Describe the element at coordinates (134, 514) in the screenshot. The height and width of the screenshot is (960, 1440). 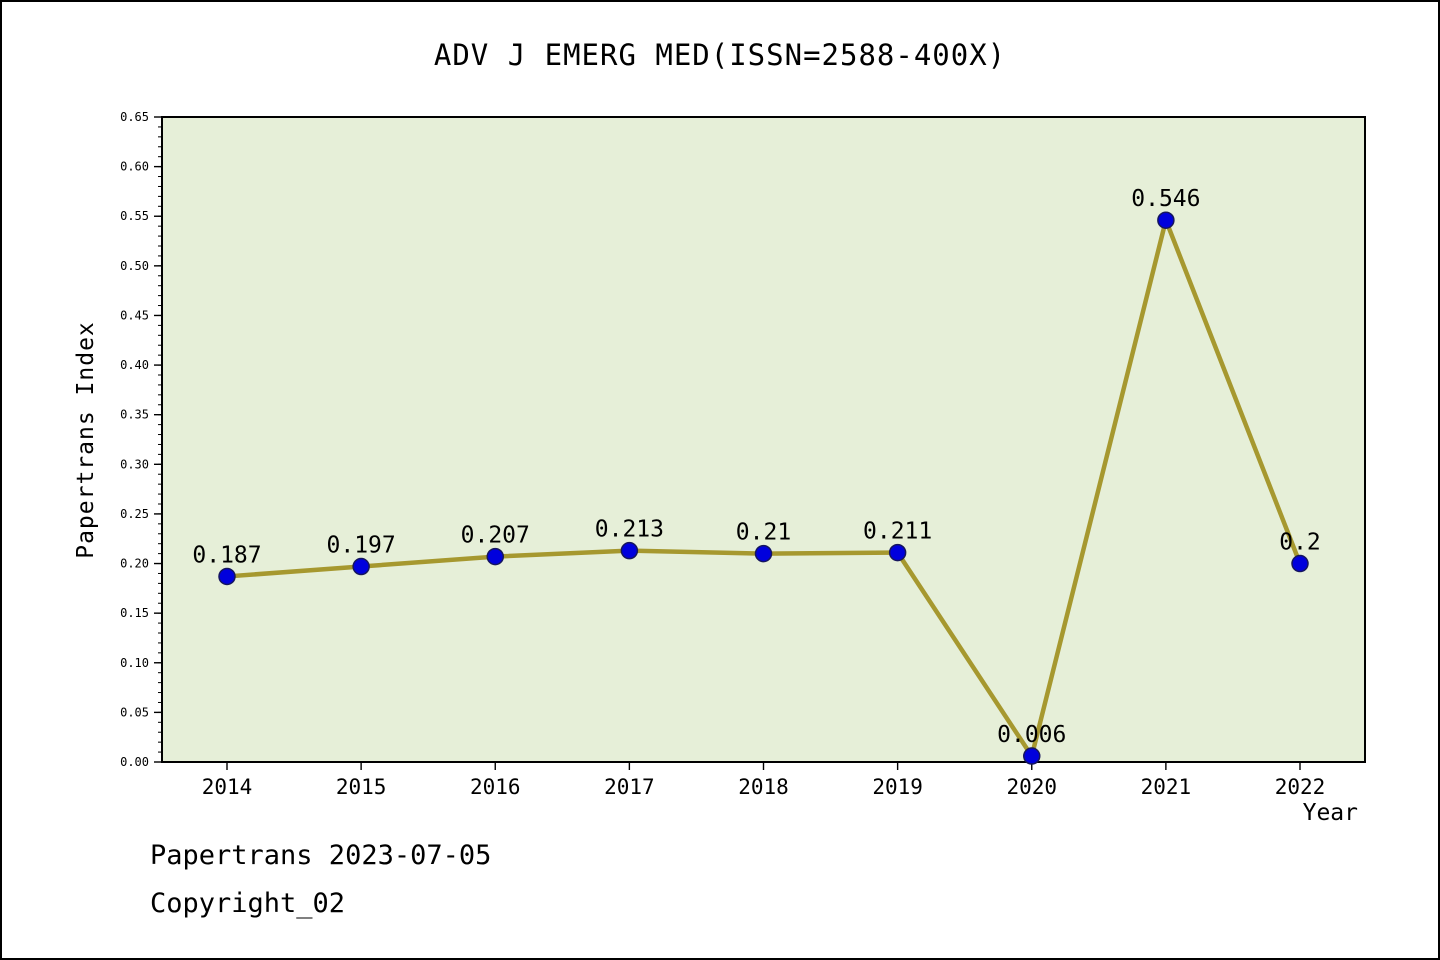
I see `y-tick-label: 0.25` at that location.